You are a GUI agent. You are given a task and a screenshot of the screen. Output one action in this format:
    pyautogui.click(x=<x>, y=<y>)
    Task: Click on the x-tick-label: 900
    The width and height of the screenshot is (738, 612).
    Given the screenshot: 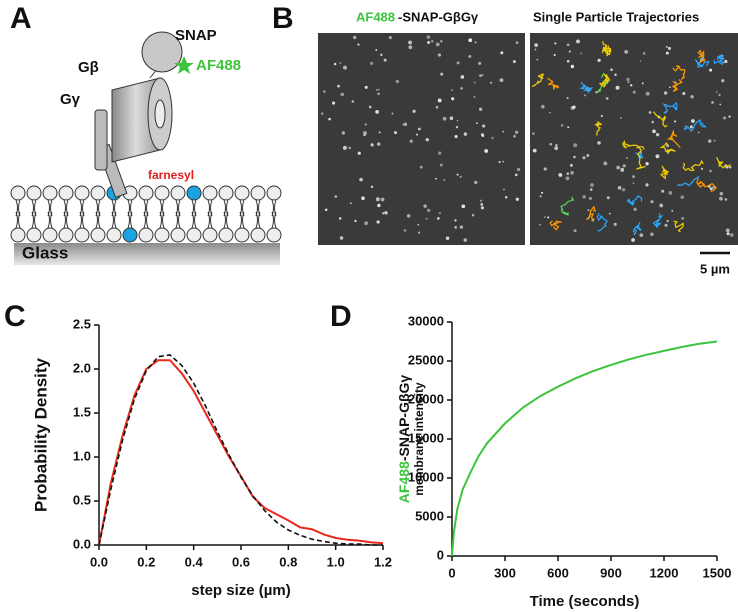 What is the action you would take?
    pyautogui.click(x=611, y=572)
    